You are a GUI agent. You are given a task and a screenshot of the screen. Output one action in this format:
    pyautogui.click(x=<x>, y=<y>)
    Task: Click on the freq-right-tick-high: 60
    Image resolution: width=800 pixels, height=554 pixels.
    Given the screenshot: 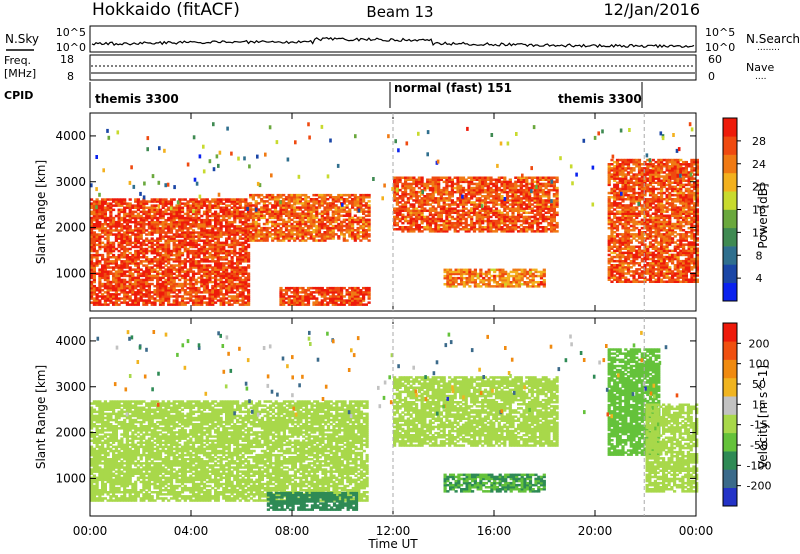 What is the action you would take?
    pyautogui.click(x=715, y=59)
    